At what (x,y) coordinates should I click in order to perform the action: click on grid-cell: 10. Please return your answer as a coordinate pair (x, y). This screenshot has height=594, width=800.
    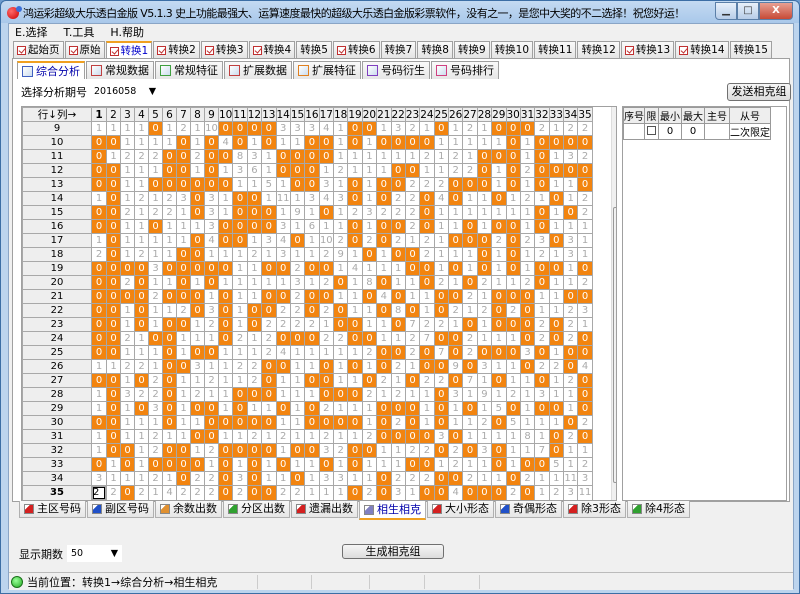
    Looking at the image, I should click on (211, 128).